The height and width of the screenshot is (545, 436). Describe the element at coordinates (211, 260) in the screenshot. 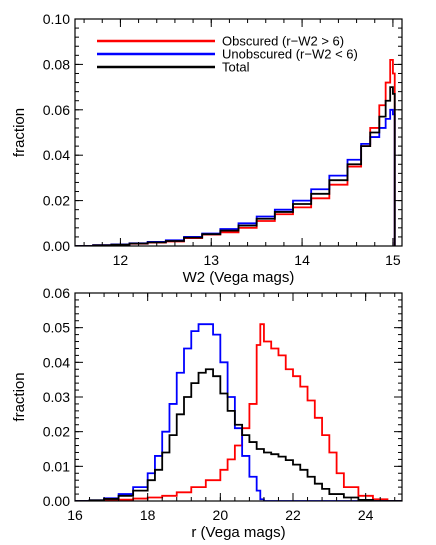

I see `x-tick-label: 13` at that location.